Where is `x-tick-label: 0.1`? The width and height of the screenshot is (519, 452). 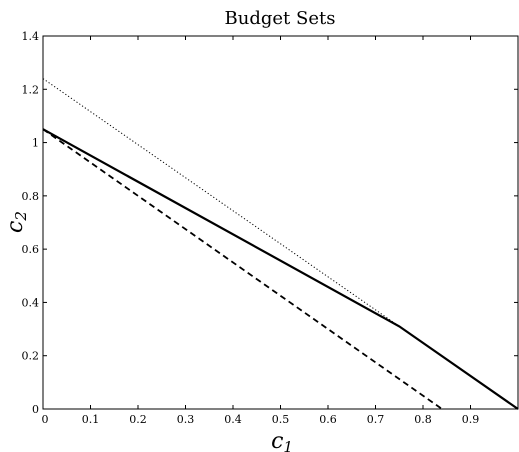
x-tick-label: 0.1 is located at coordinates (91, 419).